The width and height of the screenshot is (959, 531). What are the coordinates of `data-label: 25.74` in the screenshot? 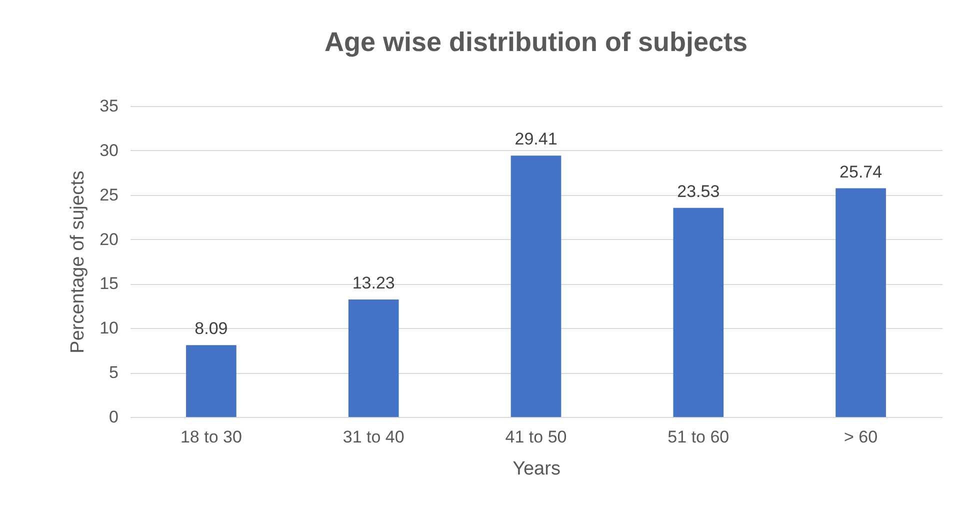 It's located at (861, 172).